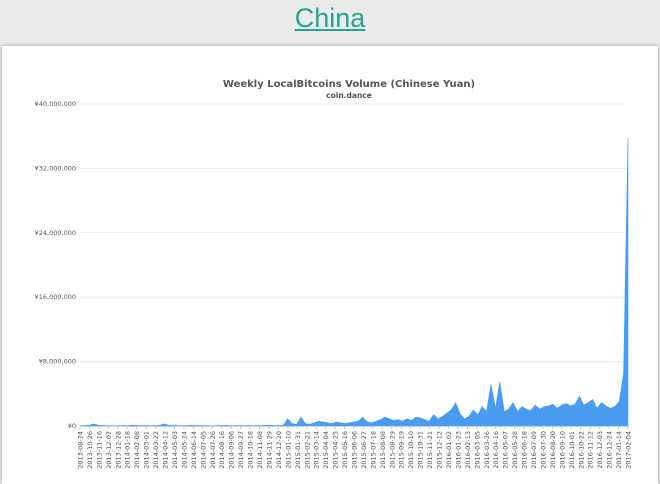  I want to click on x-tick-label: 2016-07-30, so click(543, 450).